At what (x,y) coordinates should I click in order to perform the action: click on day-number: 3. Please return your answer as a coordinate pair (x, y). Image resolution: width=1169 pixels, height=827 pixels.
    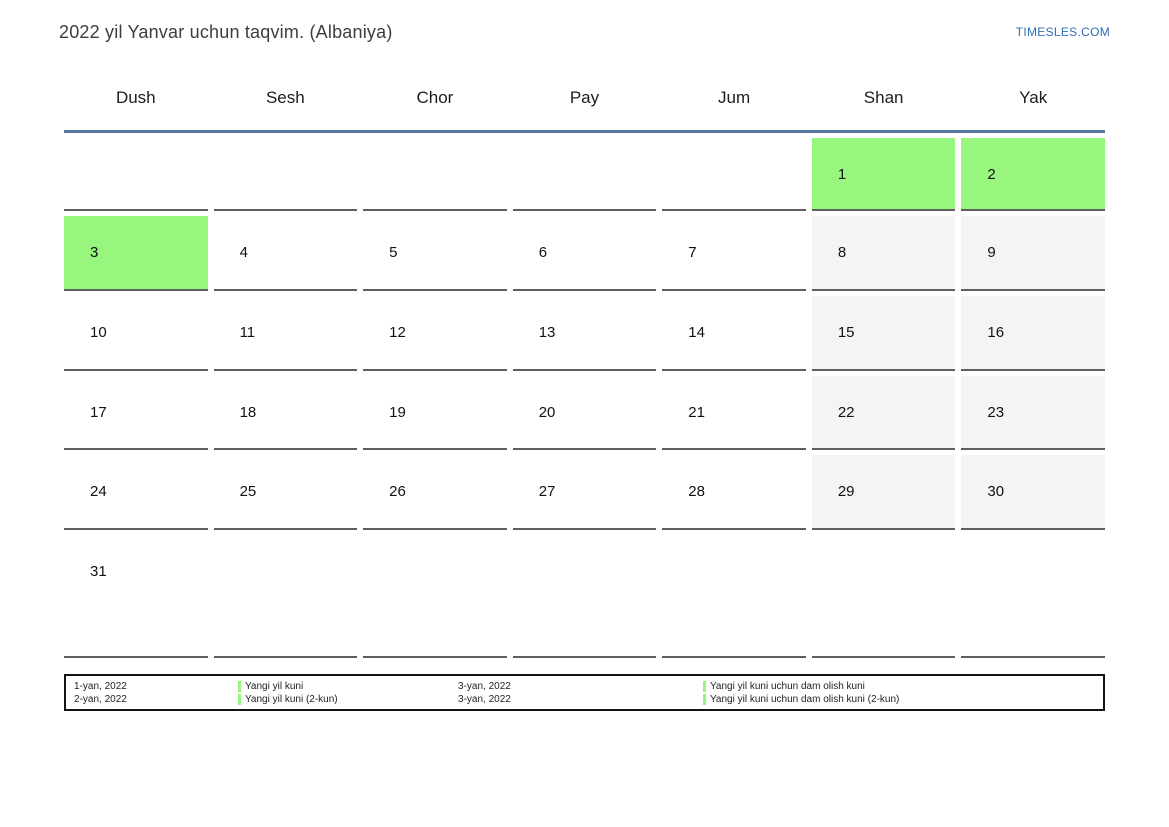
    Looking at the image, I should click on (94, 252).